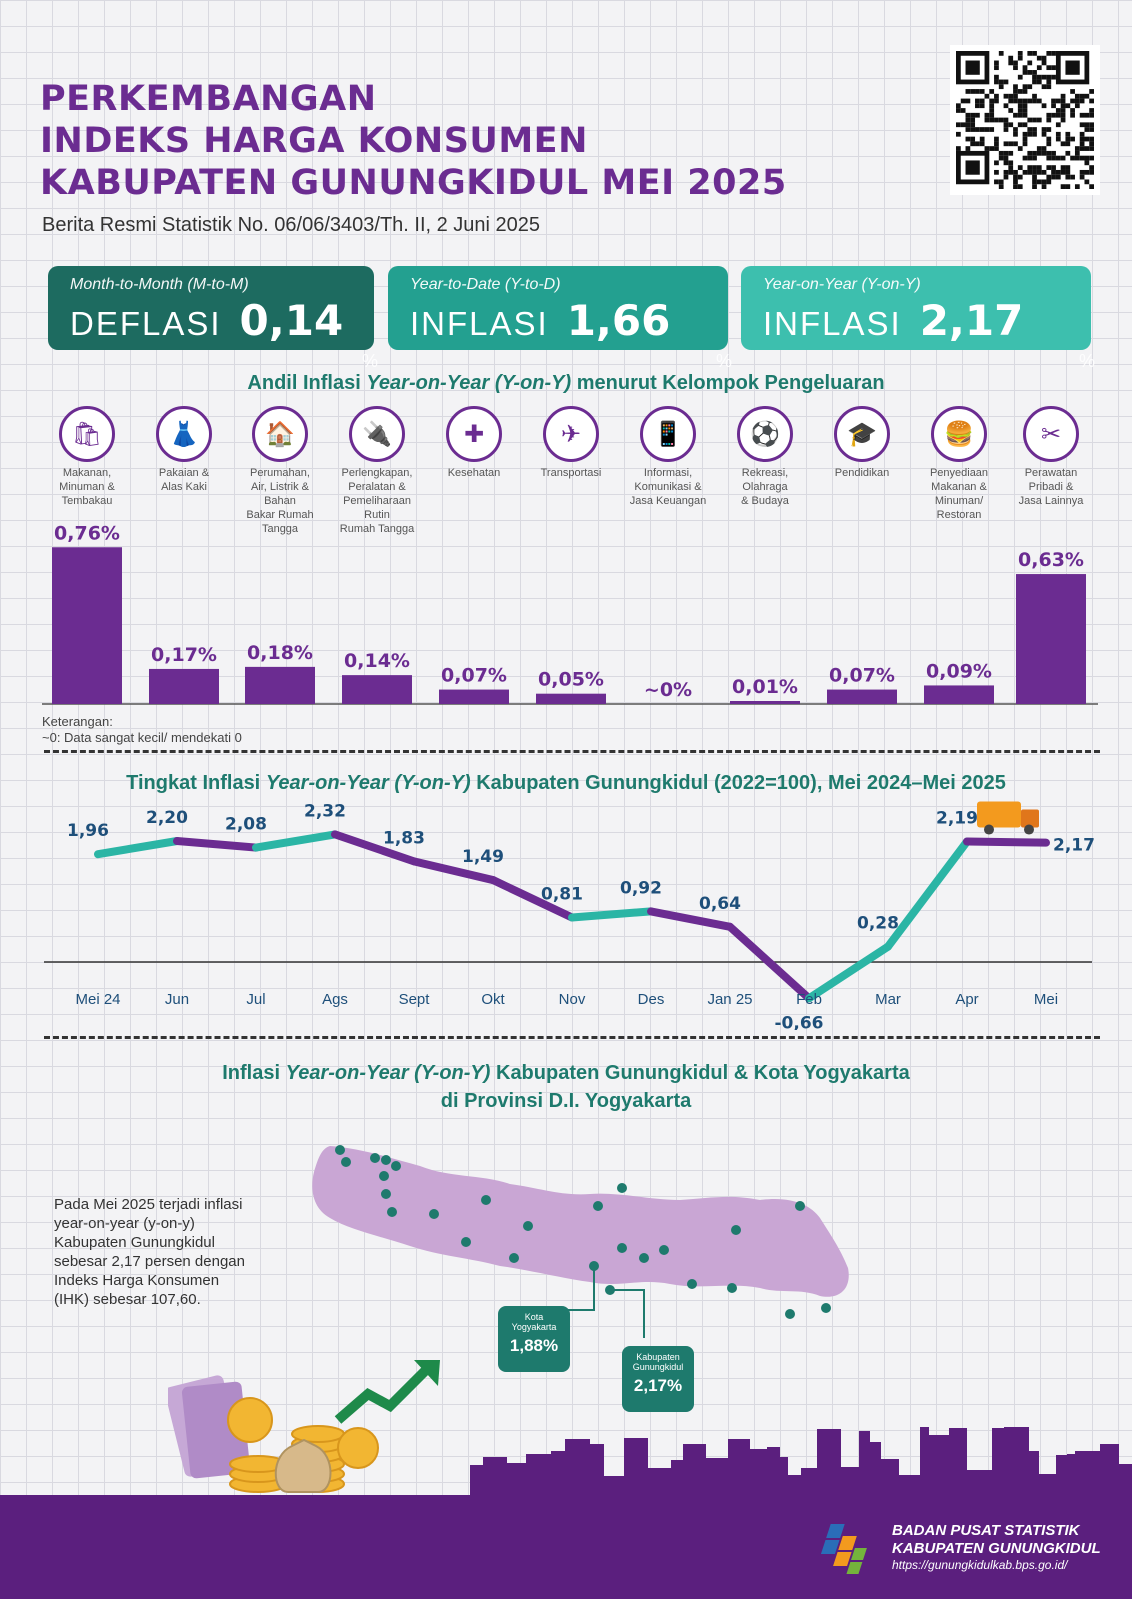 The height and width of the screenshot is (1599, 1132). I want to click on card-value-row: INFLASI 1,66, so click(558, 320).